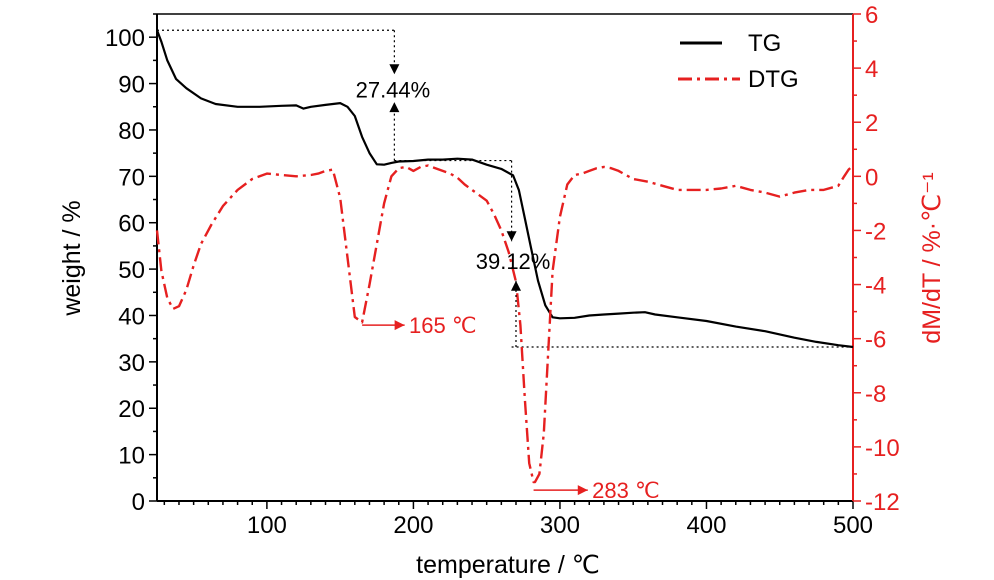 The image size is (994, 580). What do you see at coordinates (882, 502) in the screenshot?
I see `y-right-tick-label: -12` at bounding box center [882, 502].